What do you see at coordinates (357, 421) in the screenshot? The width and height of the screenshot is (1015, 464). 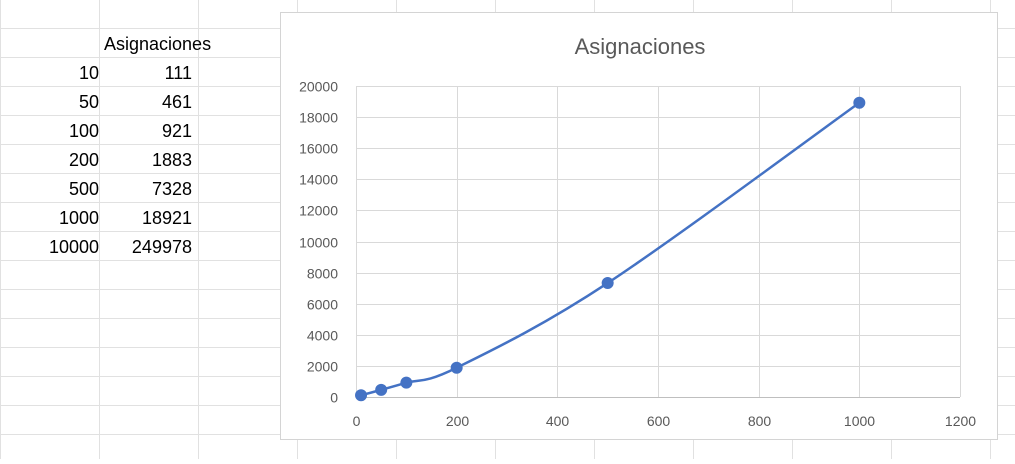 I see `x-tick-label: 0` at bounding box center [357, 421].